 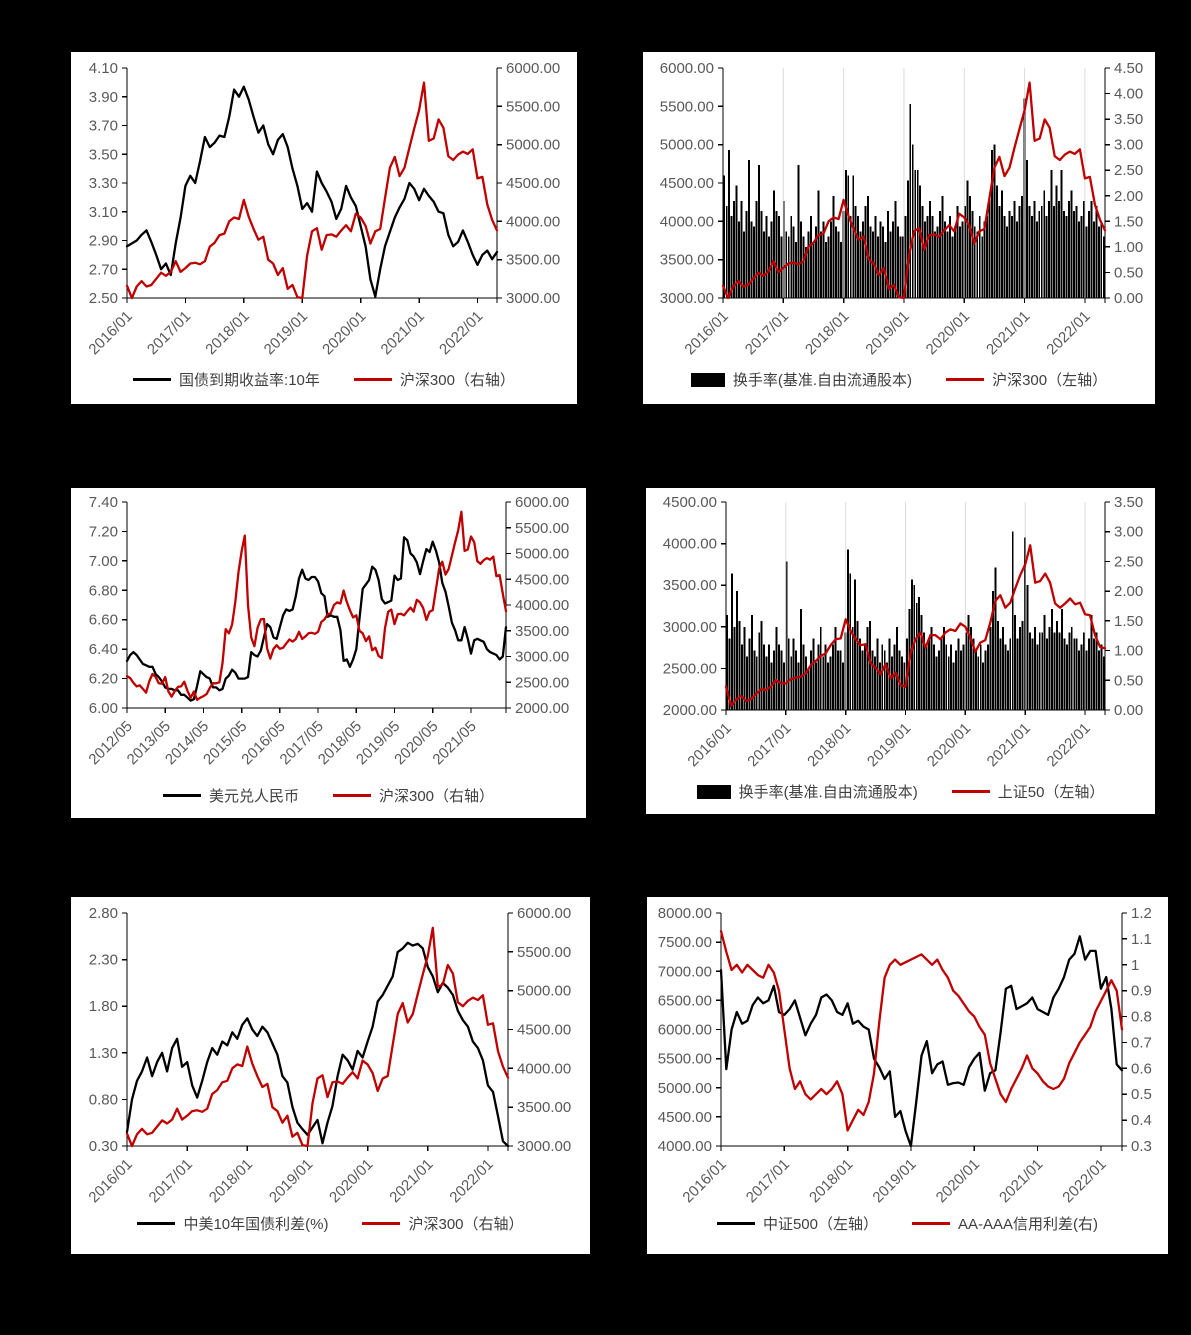 I want to click on left-axis-label: 2.80, so click(x=103, y=913).